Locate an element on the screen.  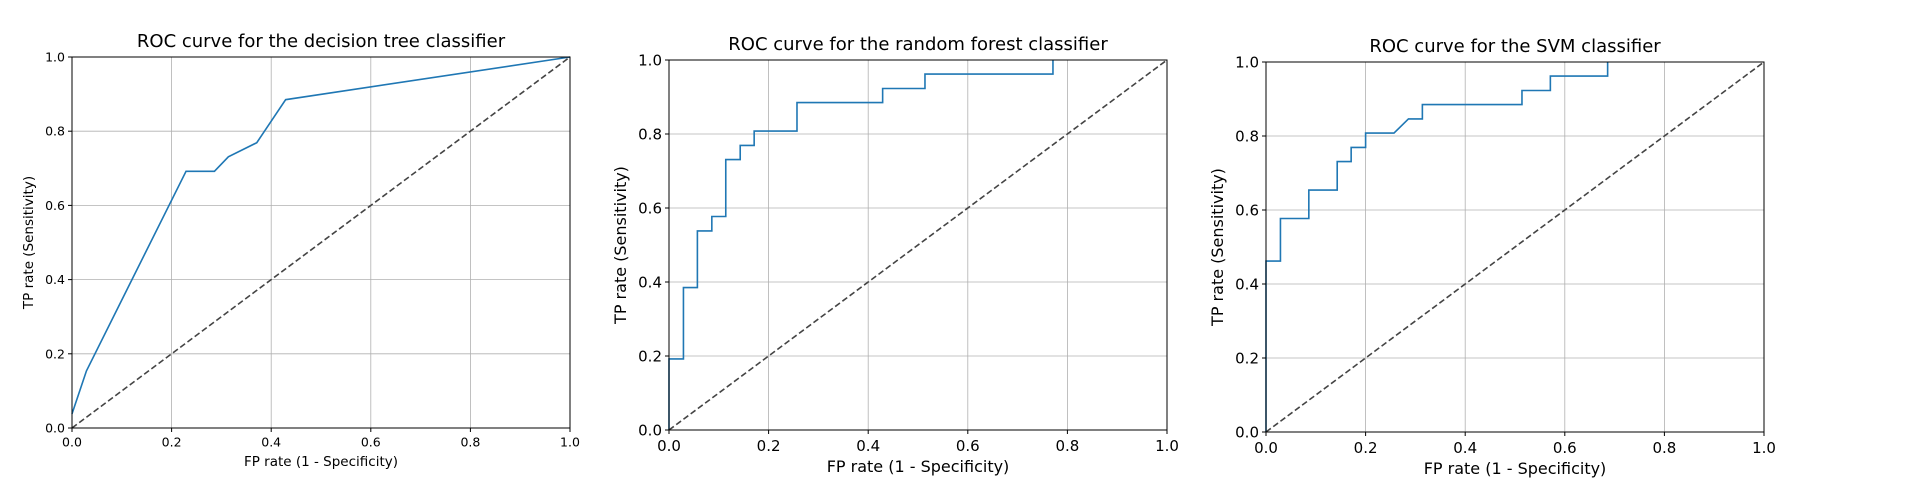
roc-curve-line is located at coordinates (1437, 247).